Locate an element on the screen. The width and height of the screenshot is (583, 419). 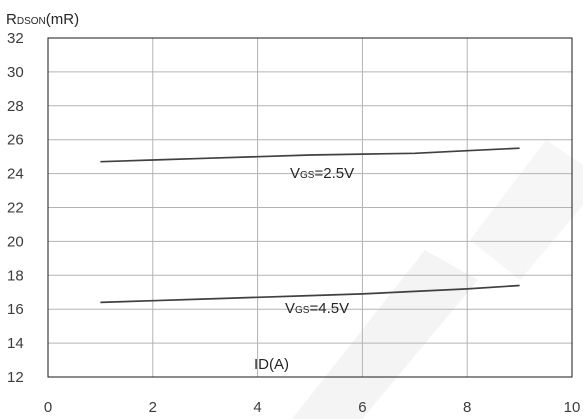
y-tick-label-24: 24 is located at coordinates (15, 174).